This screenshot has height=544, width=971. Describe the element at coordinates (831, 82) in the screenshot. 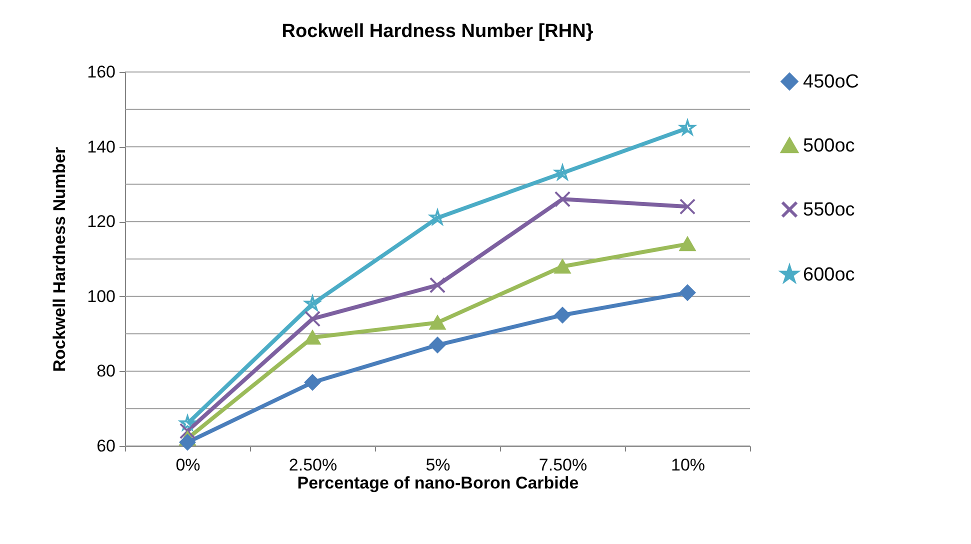

I see `legend-label: 450oC` at that location.